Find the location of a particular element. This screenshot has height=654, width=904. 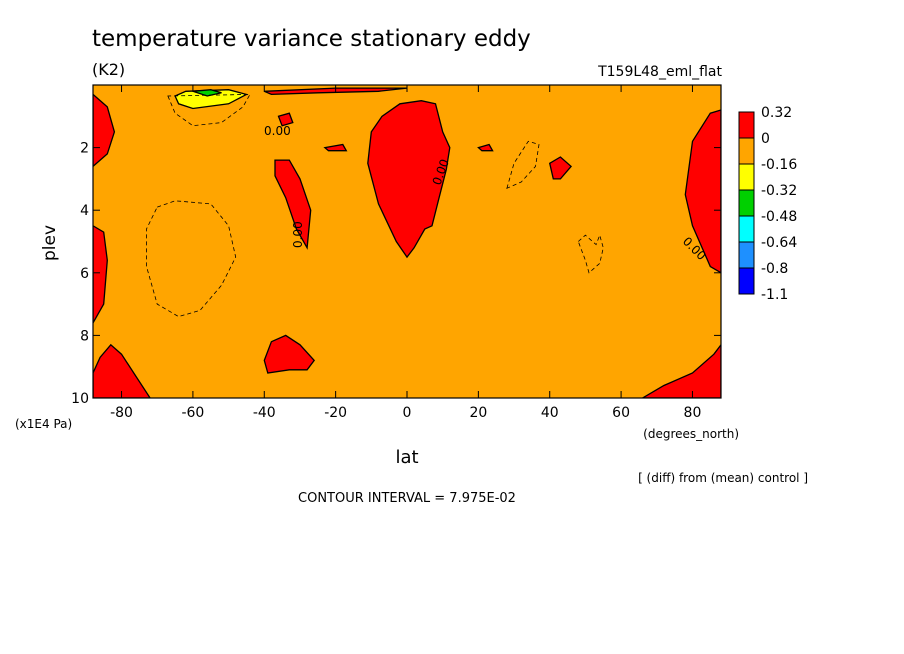

y-tick-label: 2 is located at coordinates (84, 149).